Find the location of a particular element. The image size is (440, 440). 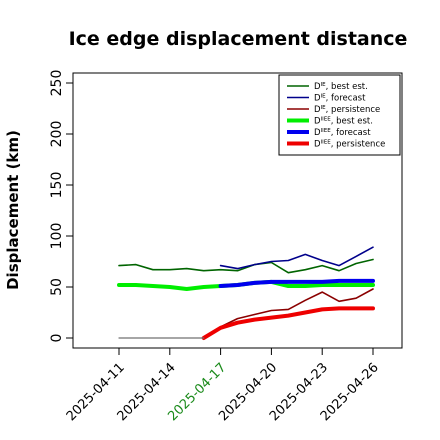

y-axis: 0 50 100 150 200 250 is located at coordinates (61, 206).